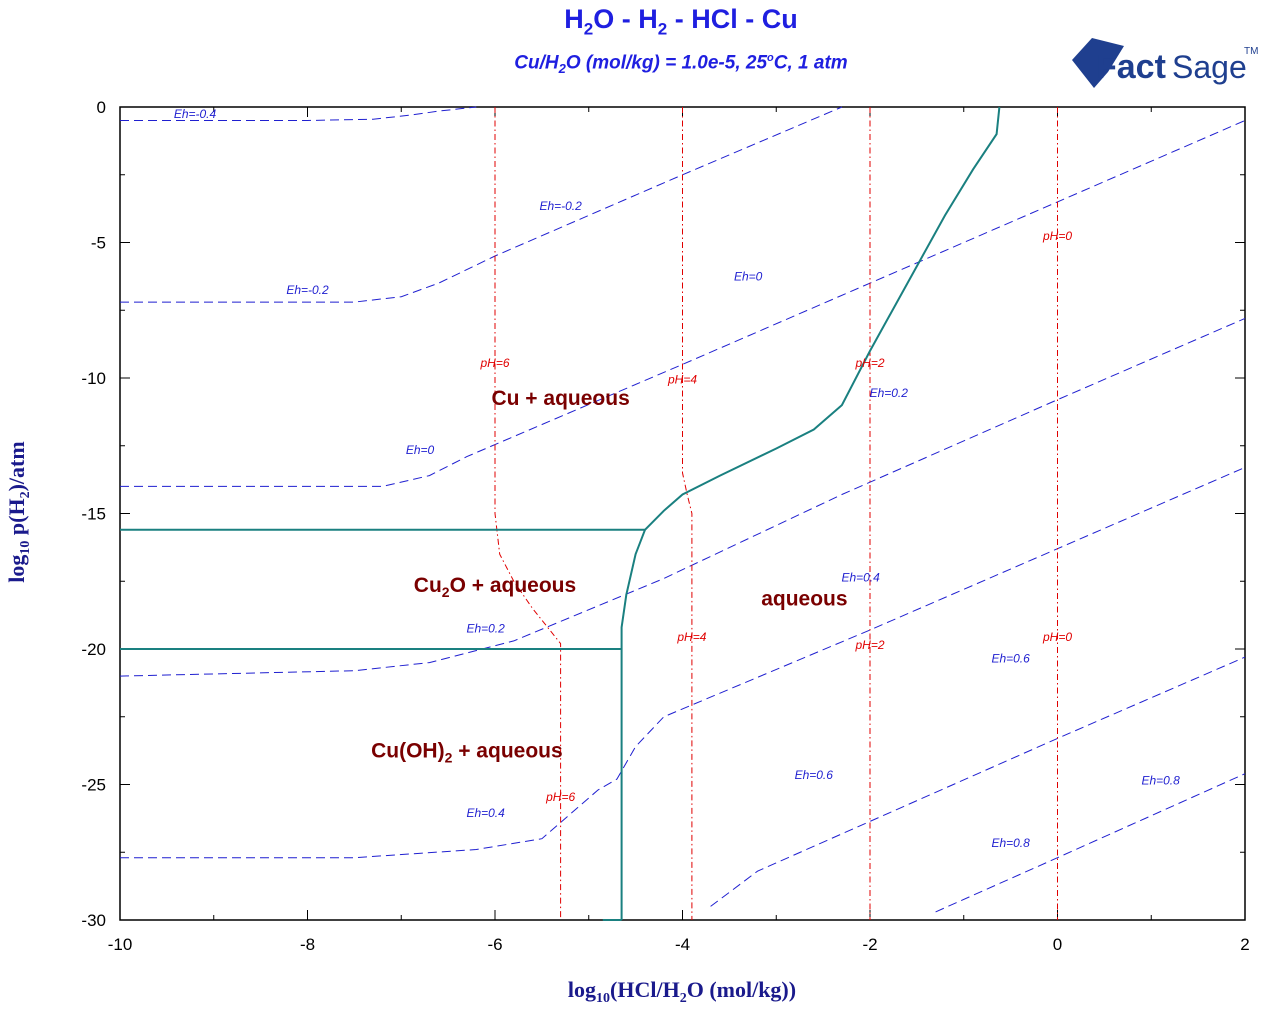  I want to click on region-label-part: Cu, so click(428, 585).